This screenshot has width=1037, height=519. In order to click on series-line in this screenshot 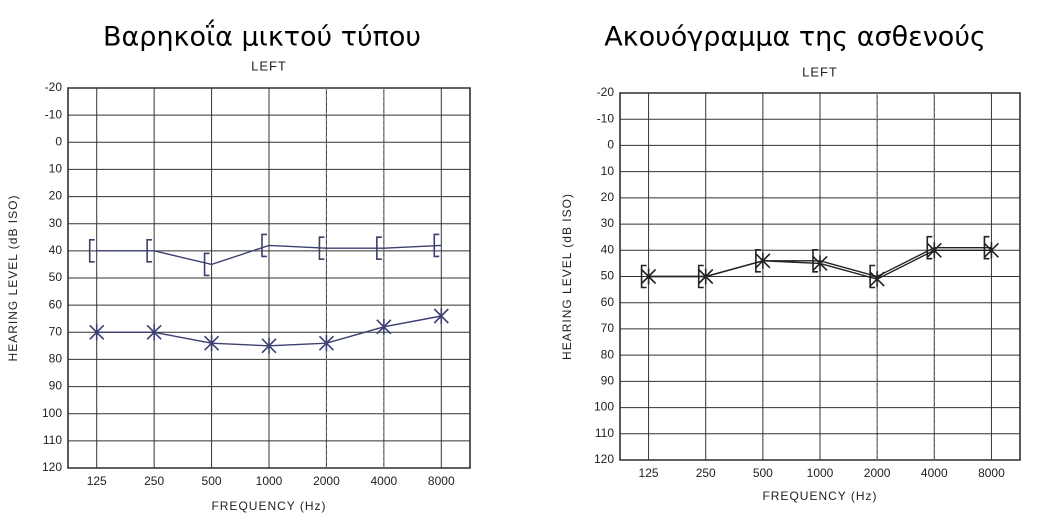, I will do `click(269, 255)`.